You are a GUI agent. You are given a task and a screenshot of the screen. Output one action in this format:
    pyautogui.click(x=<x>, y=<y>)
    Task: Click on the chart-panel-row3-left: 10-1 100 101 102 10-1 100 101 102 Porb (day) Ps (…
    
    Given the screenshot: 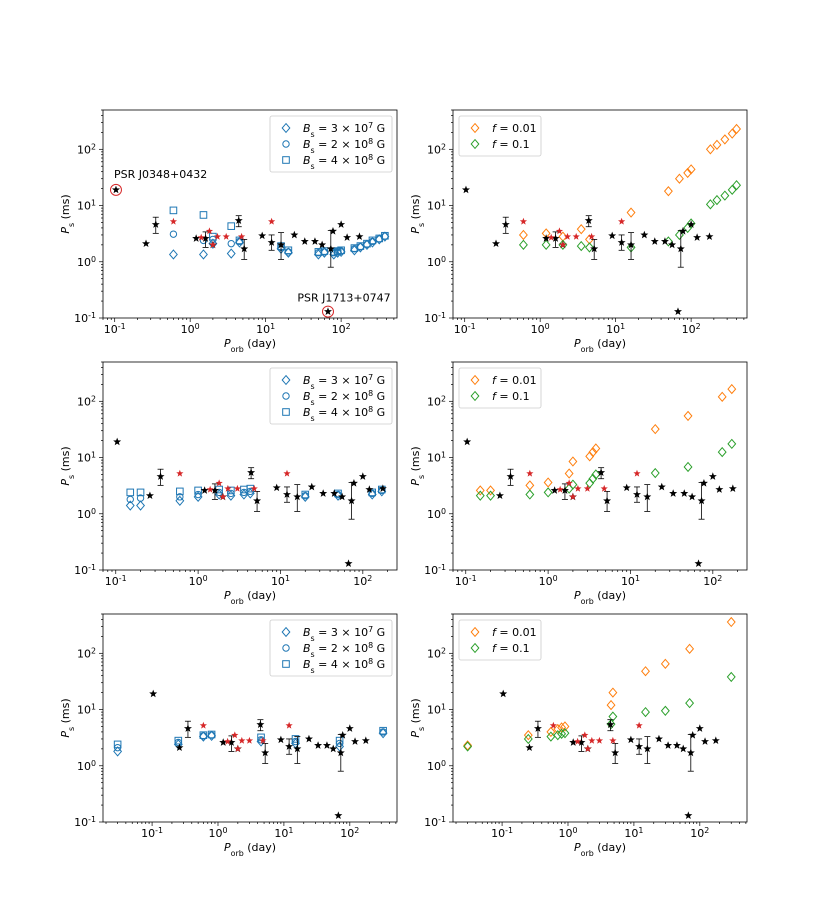 What is the action you would take?
    pyautogui.click(x=228, y=735)
    